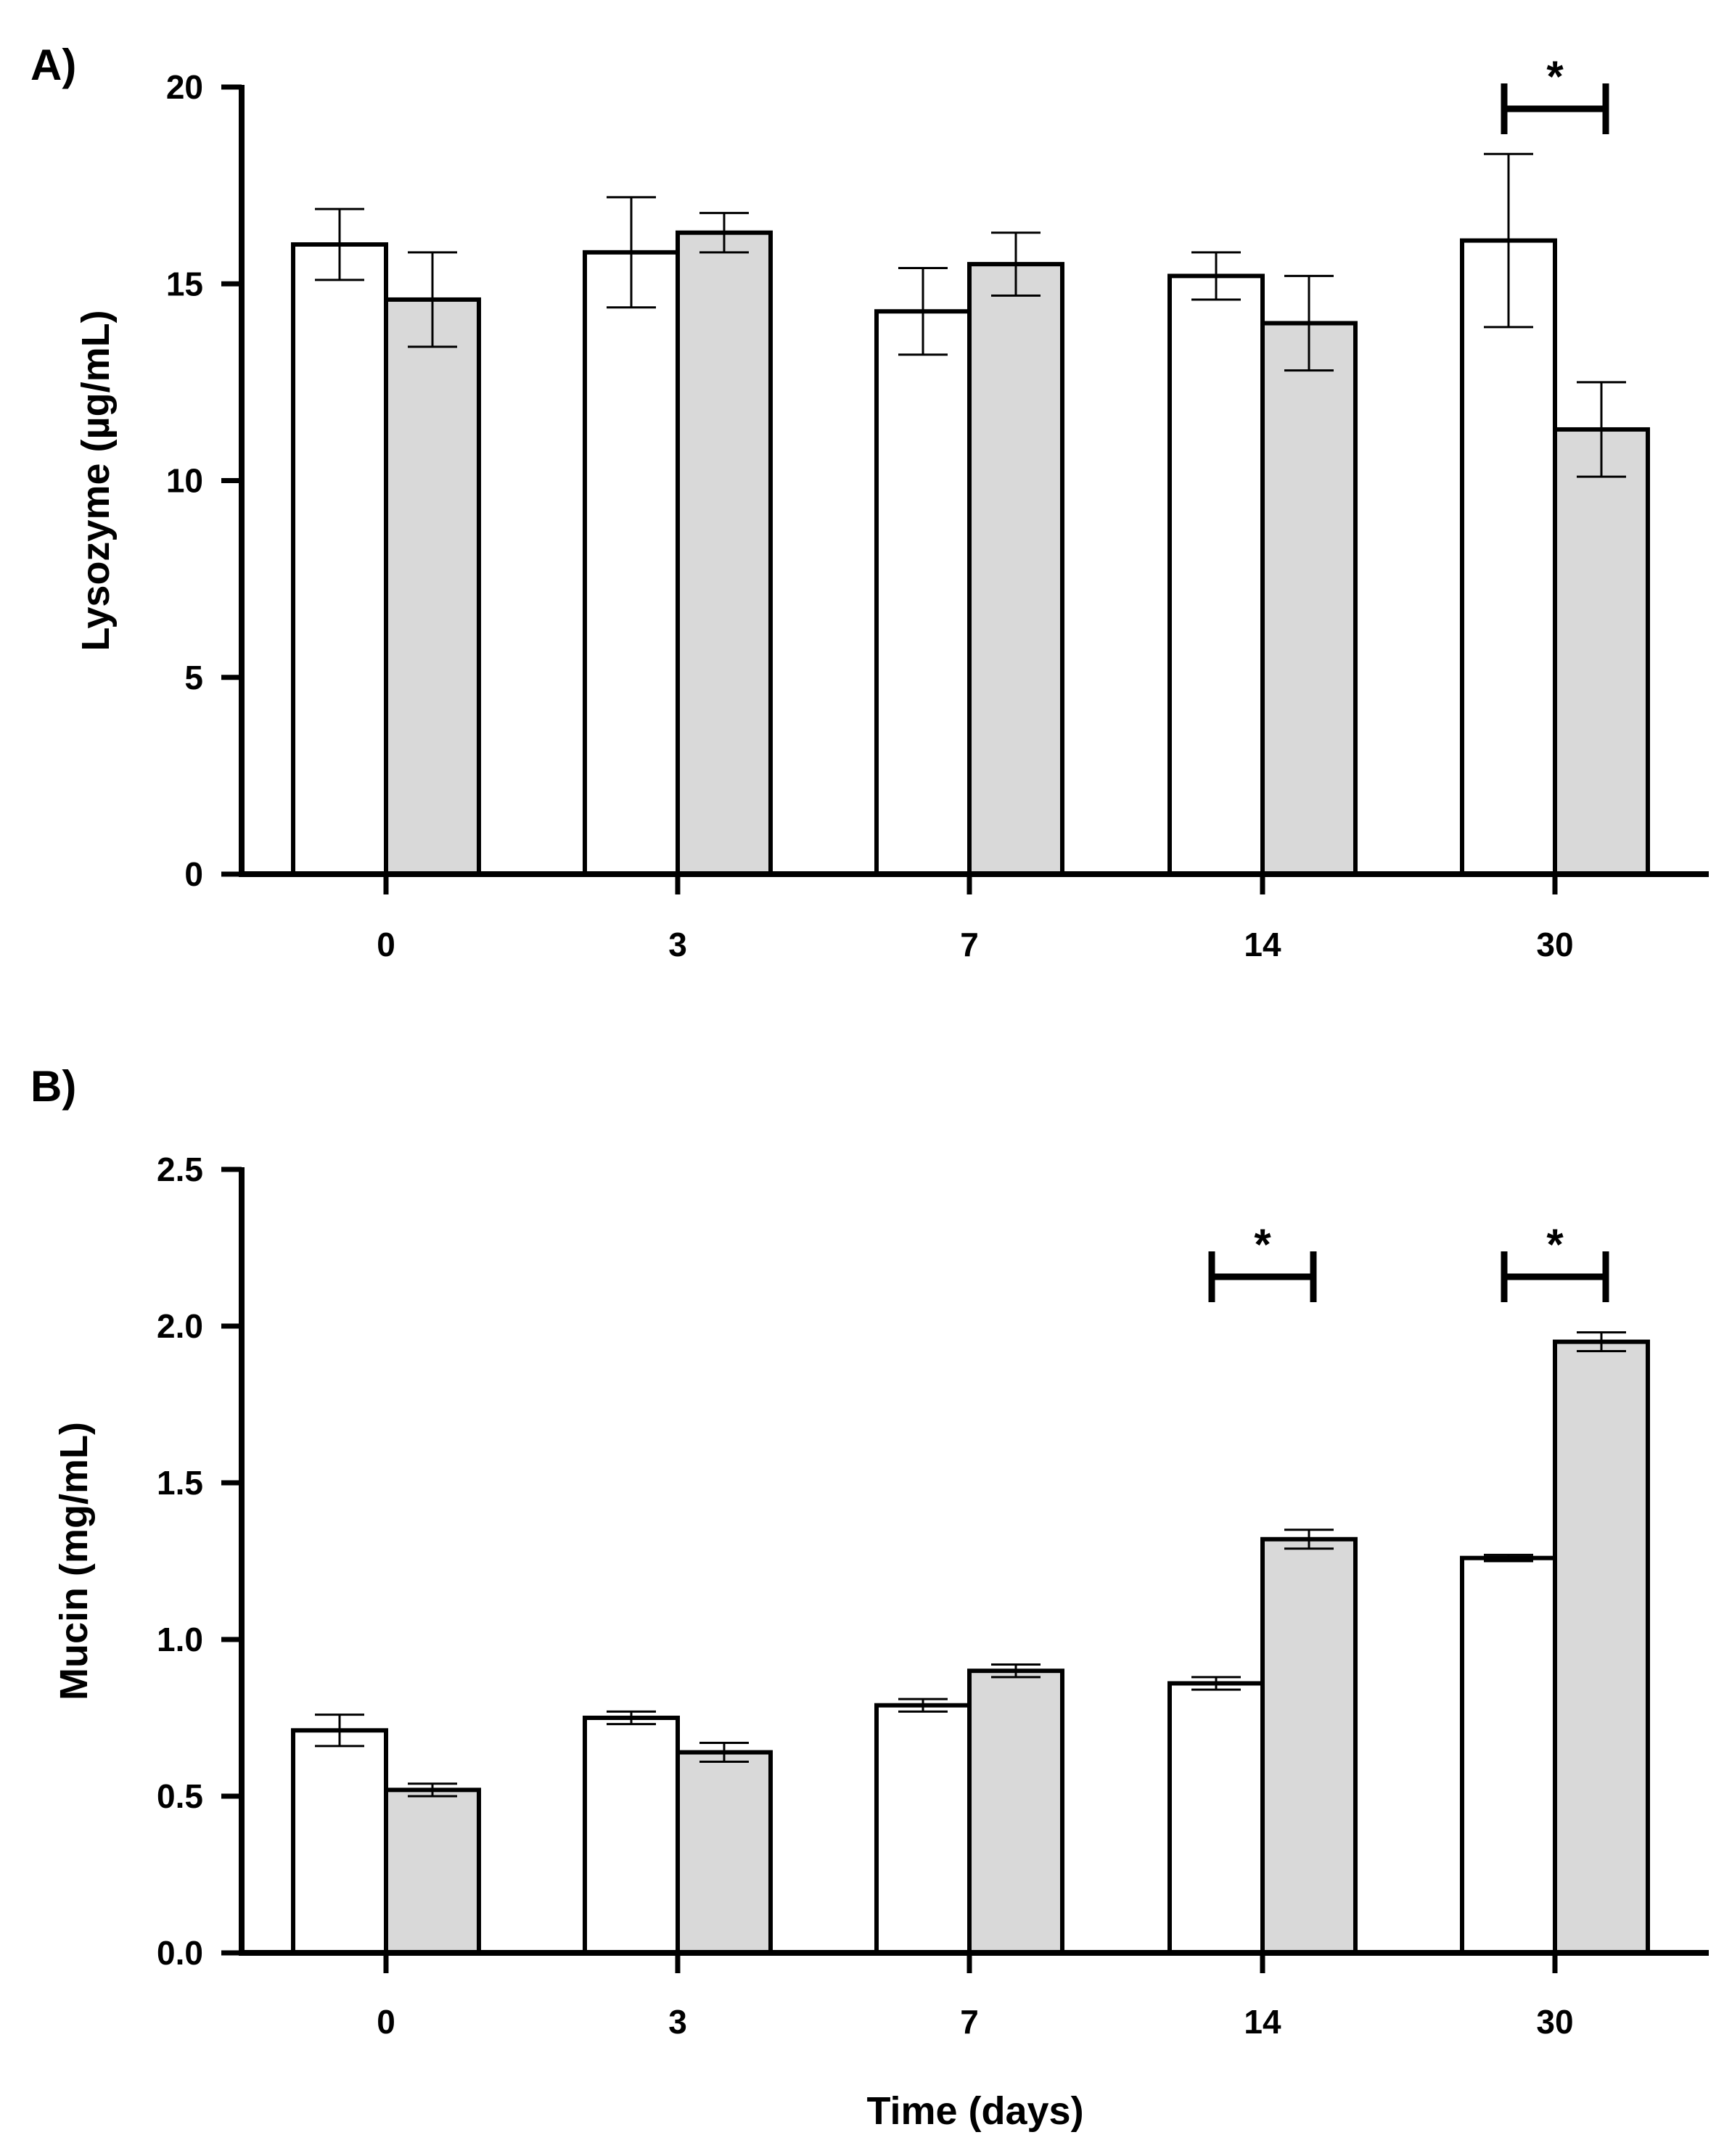 The width and height of the screenshot is (1732, 2156). I want to click on y-tick-label: 0.5, so click(180, 1796).